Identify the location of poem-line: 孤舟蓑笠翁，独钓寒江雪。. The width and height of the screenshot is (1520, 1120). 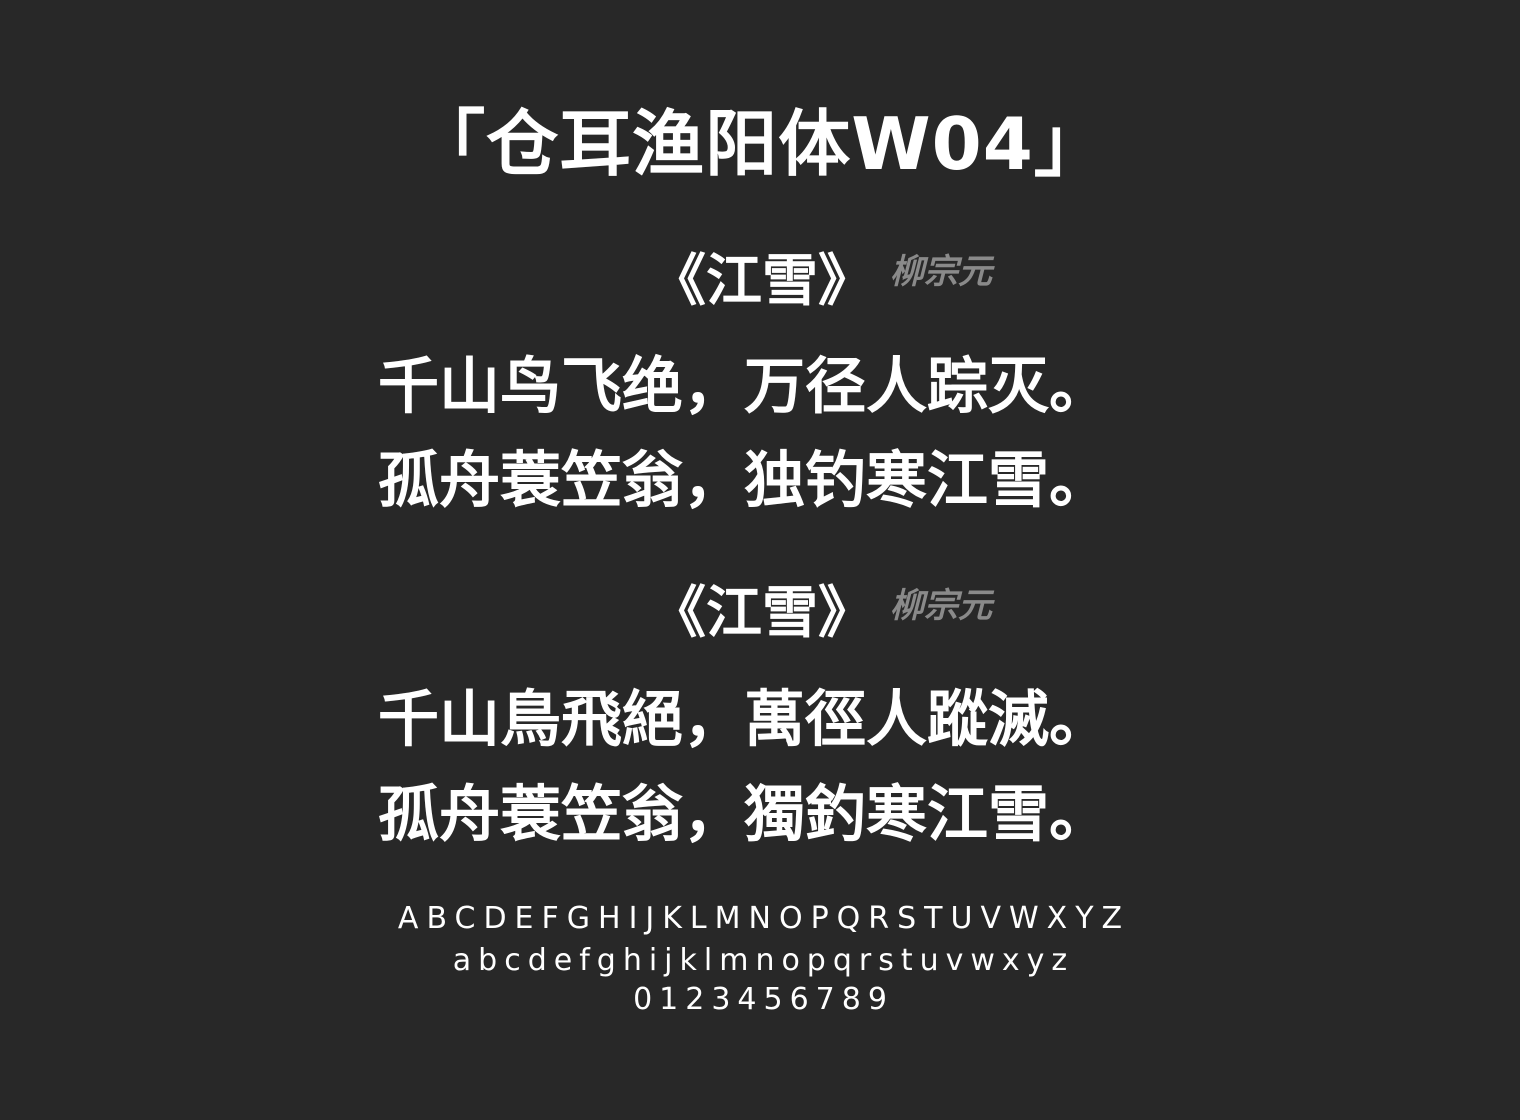
(744, 480).